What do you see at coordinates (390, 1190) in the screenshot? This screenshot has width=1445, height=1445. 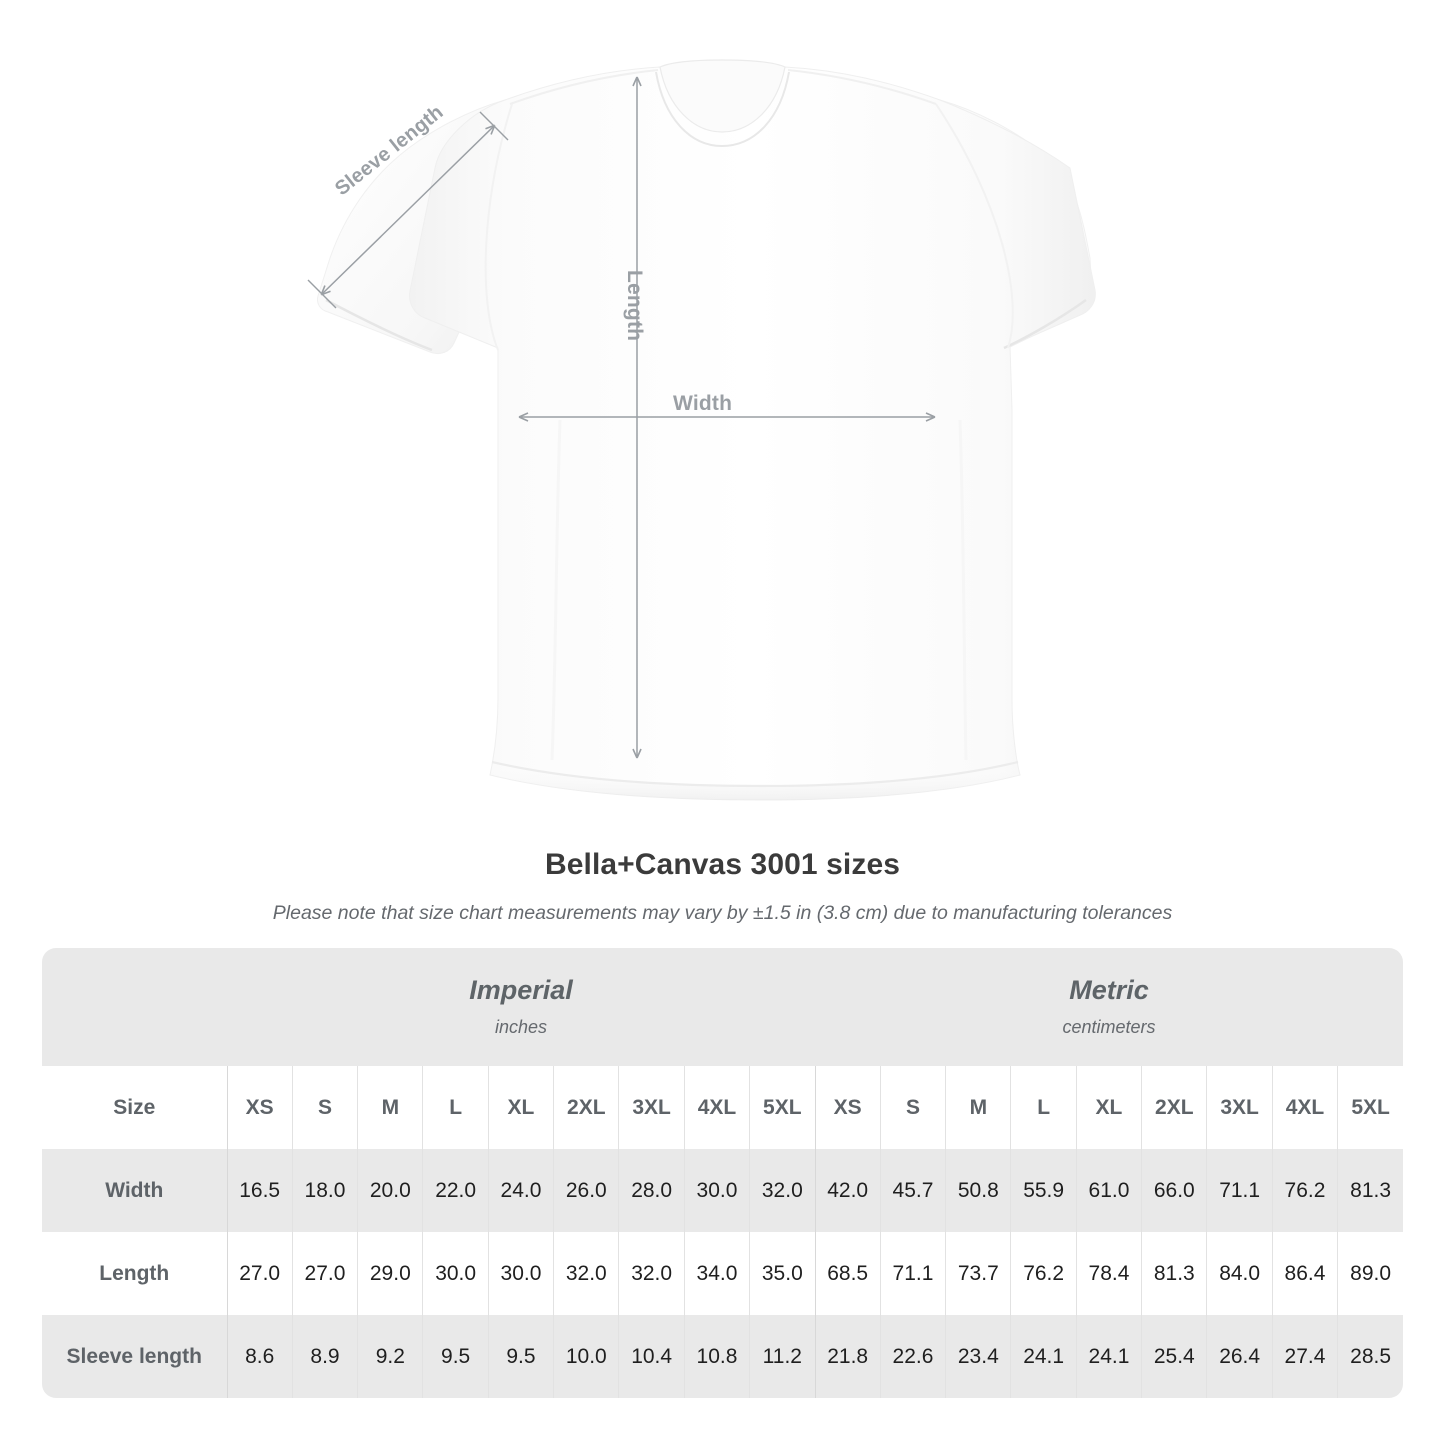 I see `cell-width-imperial-m: 20.0` at bounding box center [390, 1190].